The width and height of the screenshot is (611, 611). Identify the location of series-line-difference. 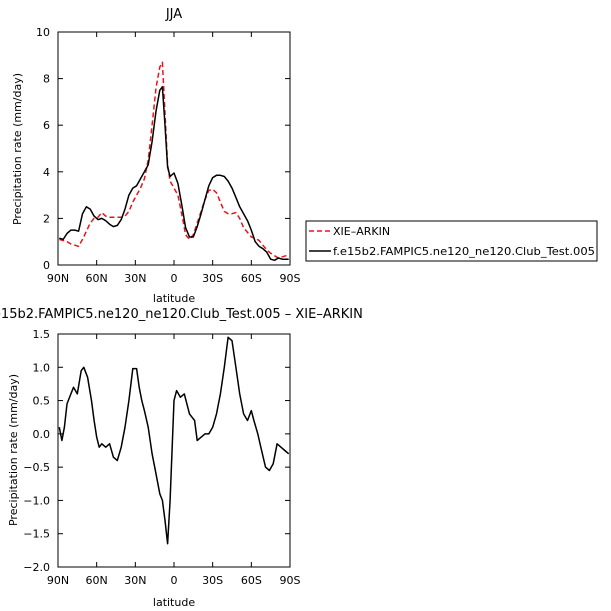
(174, 440).